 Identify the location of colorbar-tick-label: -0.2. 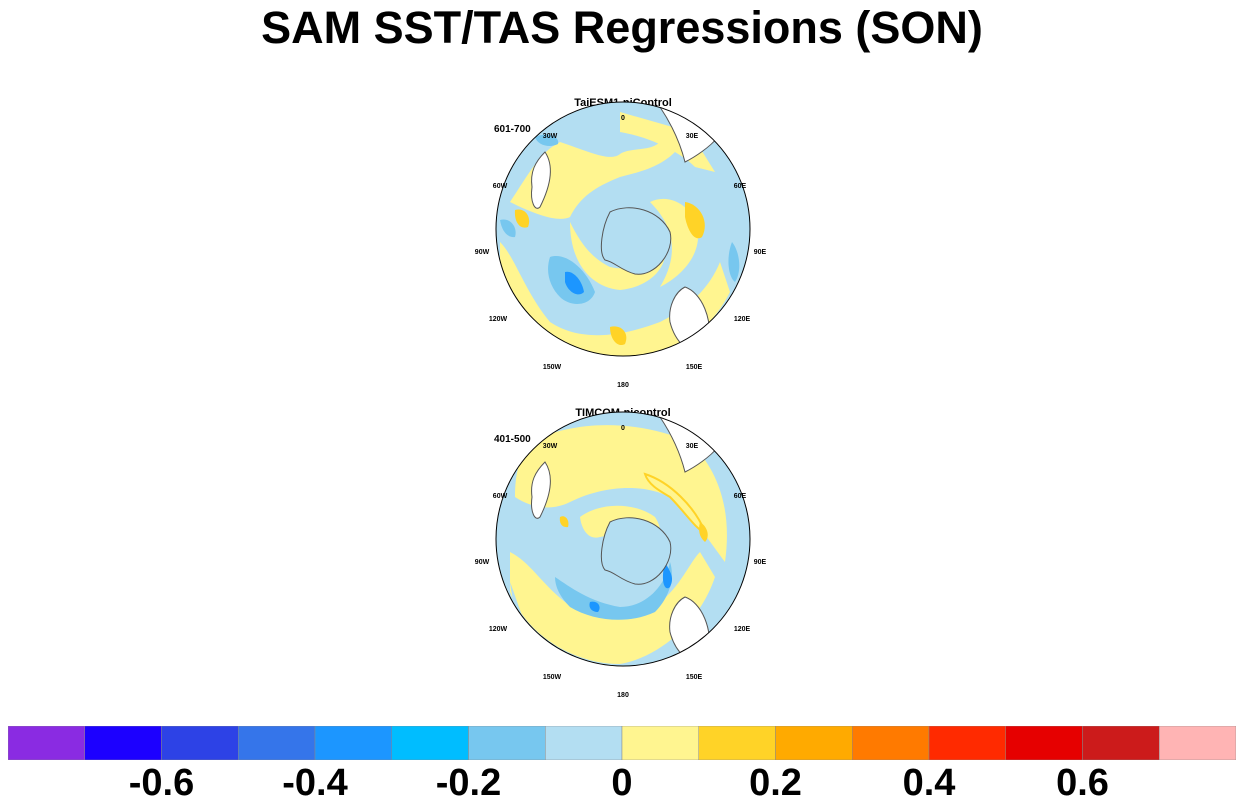
(468, 783).